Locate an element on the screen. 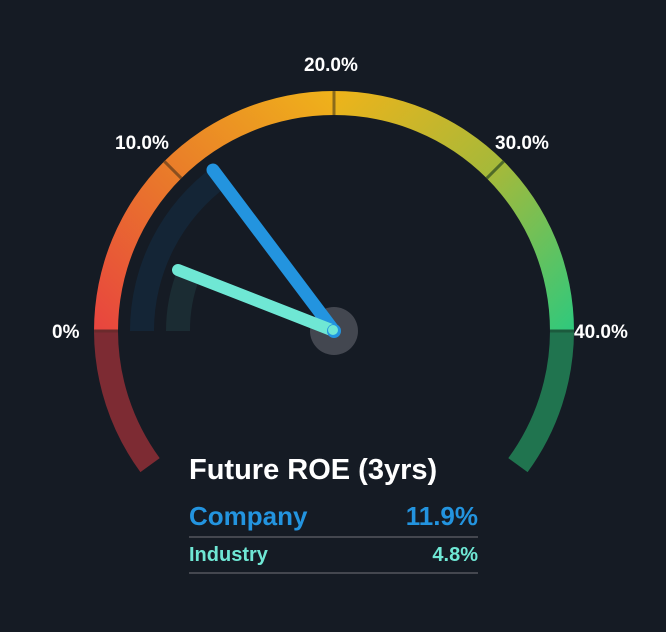 Image resolution: width=666 pixels, height=632 pixels. tick-label-20: 20.0% is located at coordinates (331, 65).